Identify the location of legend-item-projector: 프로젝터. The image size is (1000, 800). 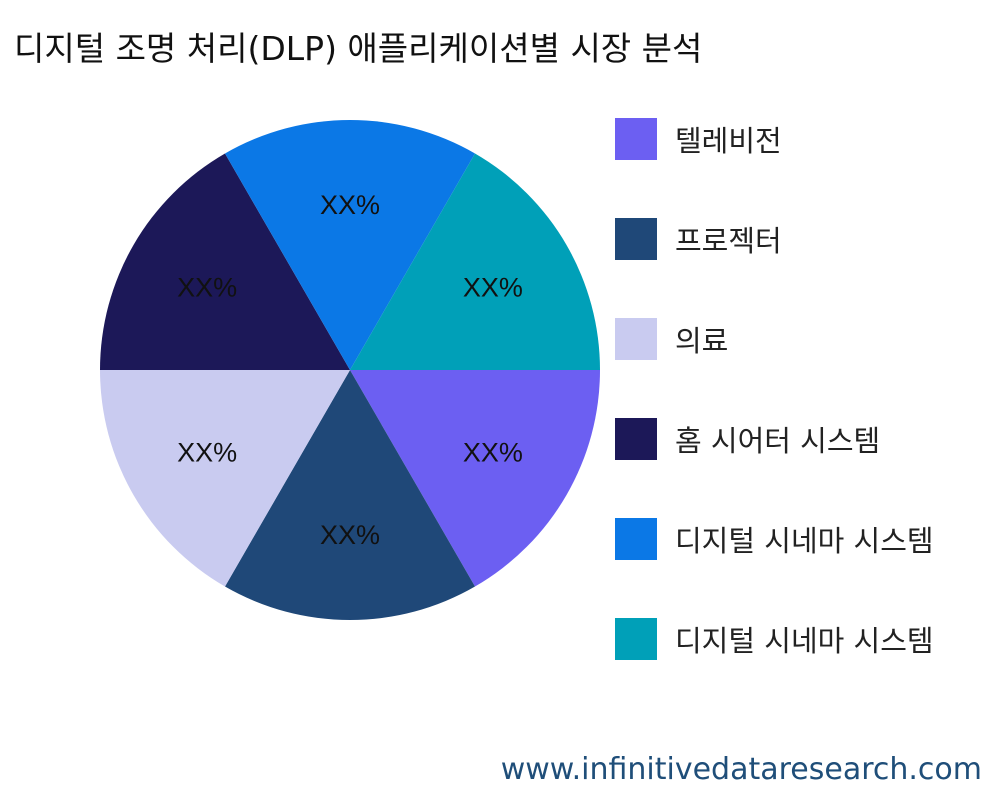
(698, 239).